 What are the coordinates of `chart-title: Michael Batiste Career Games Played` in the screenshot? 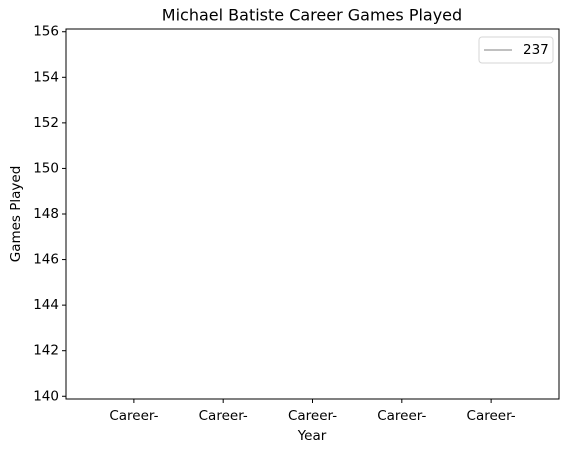 It's located at (312, 15).